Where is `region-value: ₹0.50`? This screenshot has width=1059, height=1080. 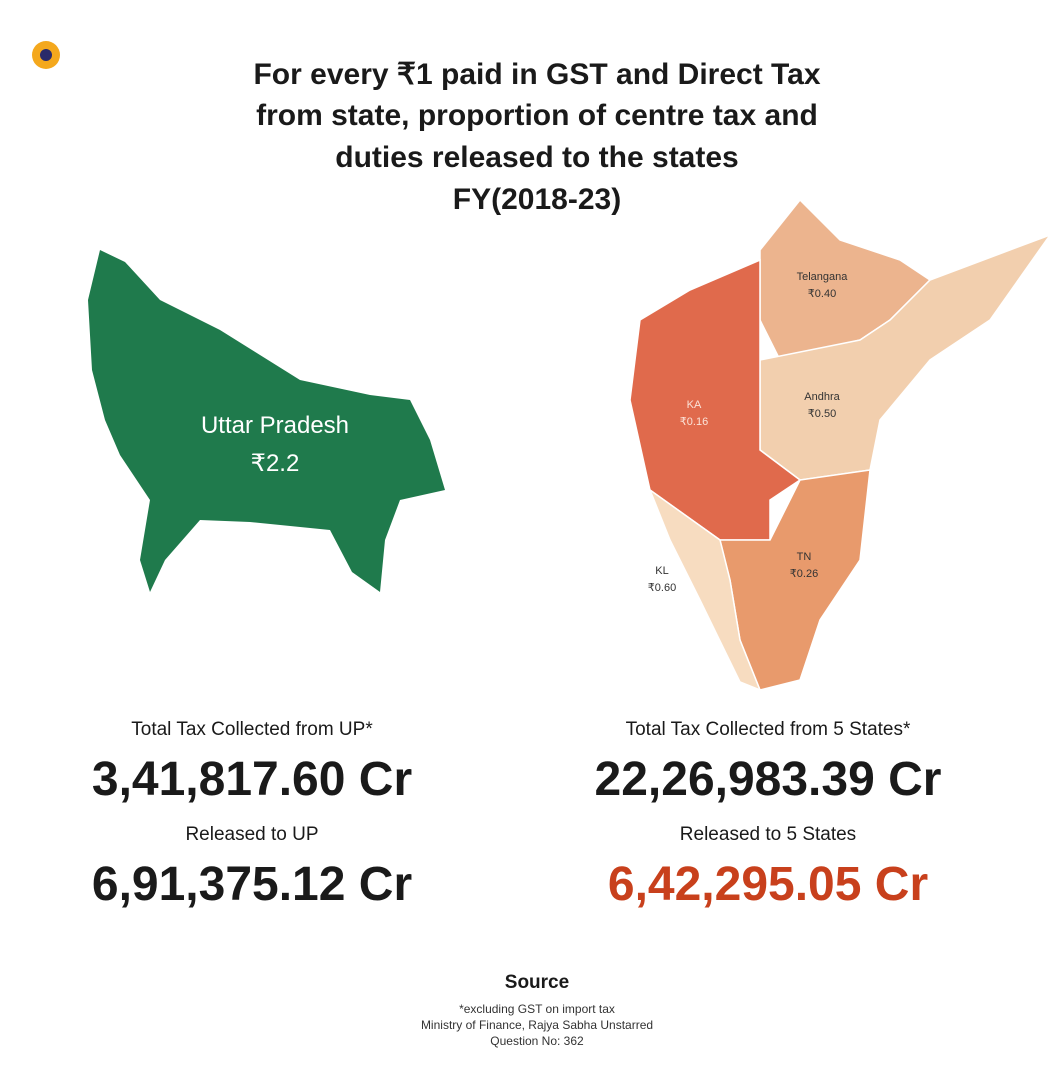
region-value: ₹0.50 is located at coordinates (822, 414).